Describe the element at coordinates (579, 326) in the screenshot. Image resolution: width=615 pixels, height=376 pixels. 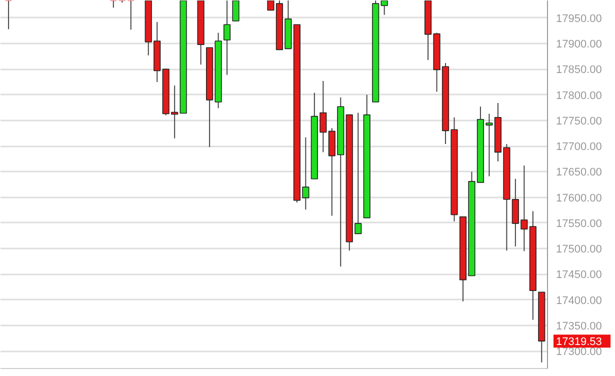
I see `y-tick-label: 17350.00` at that location.